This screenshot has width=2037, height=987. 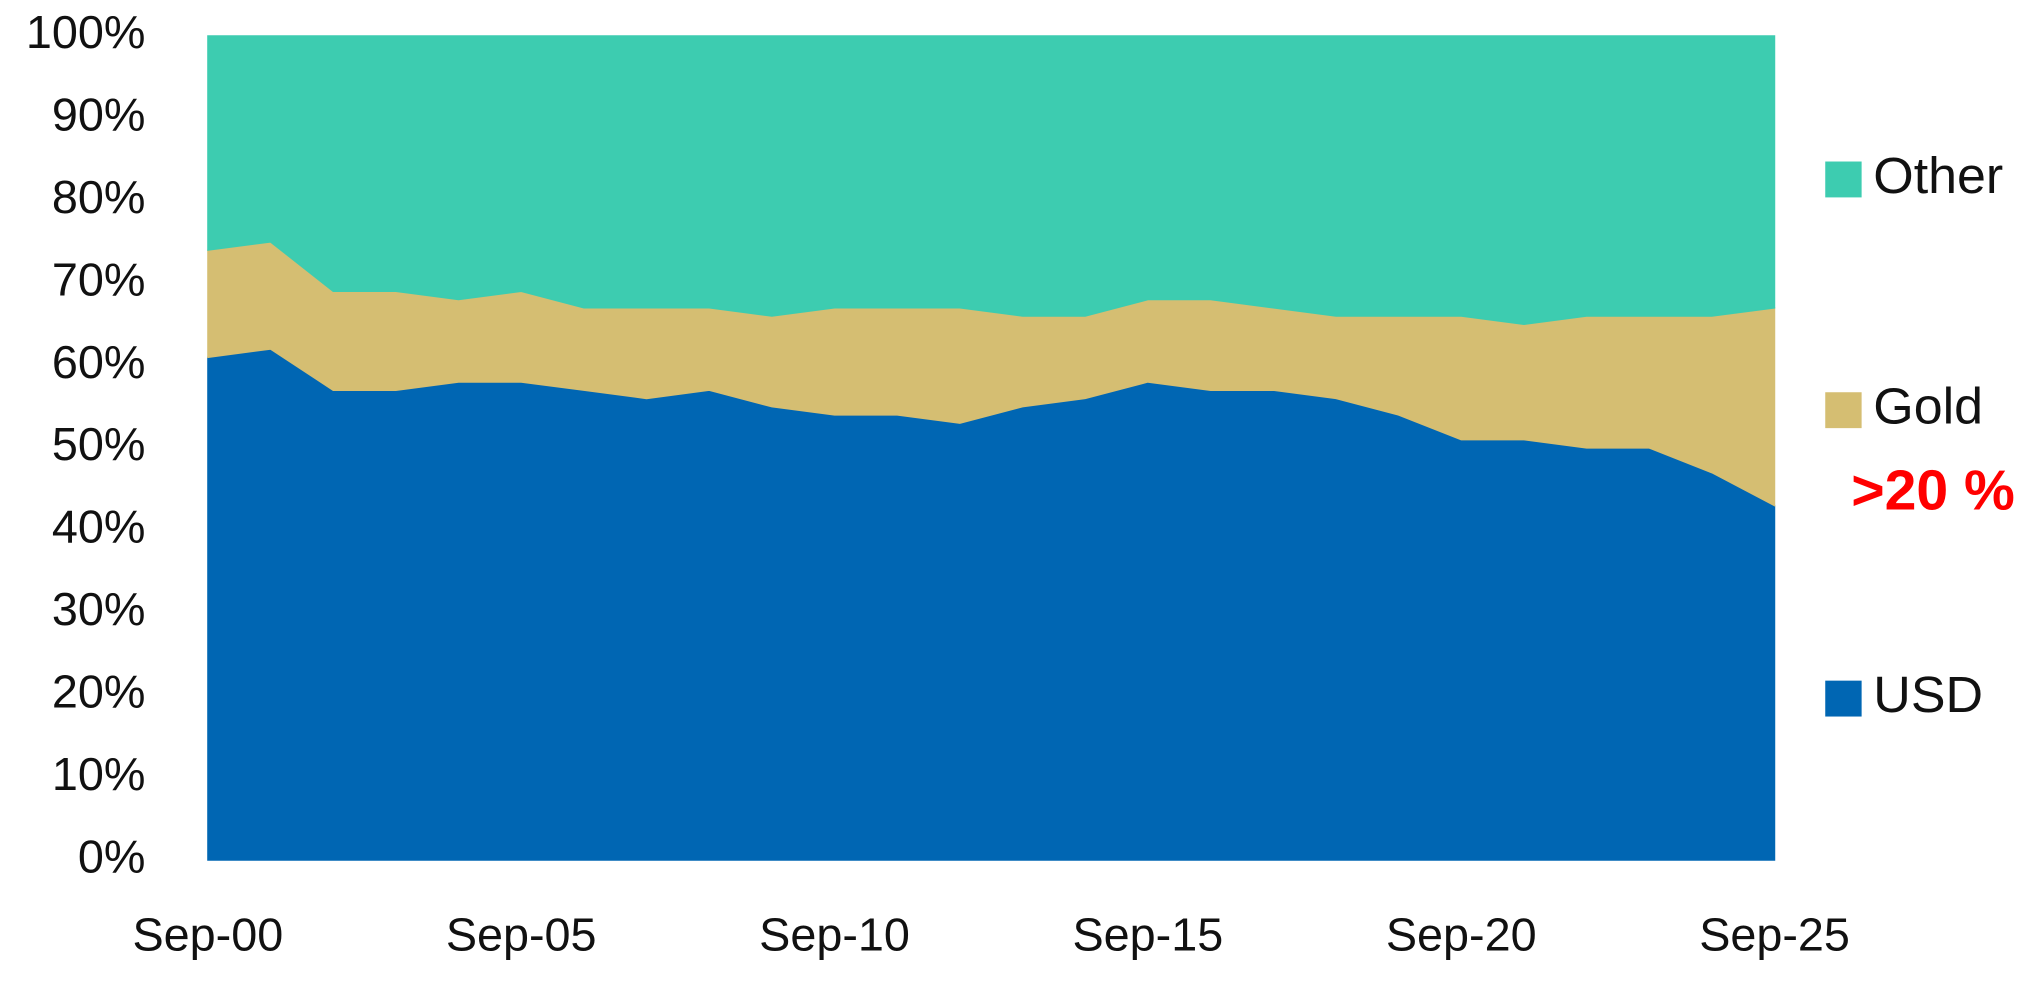 What do you see at coordinates (99, 197) in the screenshot?
I see `y-tick-label: 80%` at bounding box center [99, 197].